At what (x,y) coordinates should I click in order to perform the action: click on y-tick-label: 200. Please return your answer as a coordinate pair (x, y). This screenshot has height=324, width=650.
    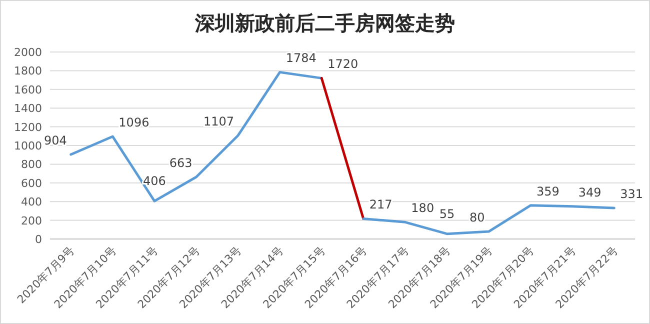
    Looking at the image, I should click on (31, 221).